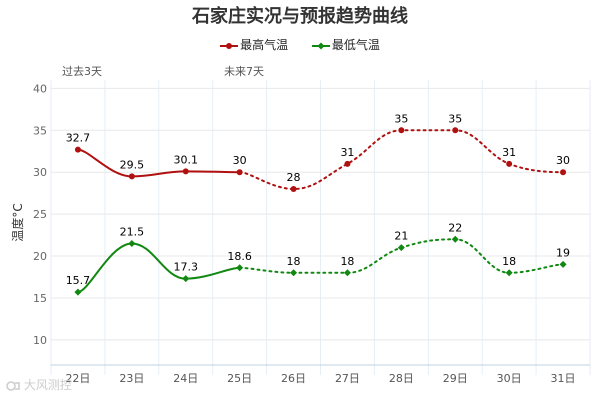 The width and height of the screenshot is (600, 400). What do you see at coordinates (186, 267) in the screenshot?
I see `data-label-low: 17.3` at bounding box center [186, 267].